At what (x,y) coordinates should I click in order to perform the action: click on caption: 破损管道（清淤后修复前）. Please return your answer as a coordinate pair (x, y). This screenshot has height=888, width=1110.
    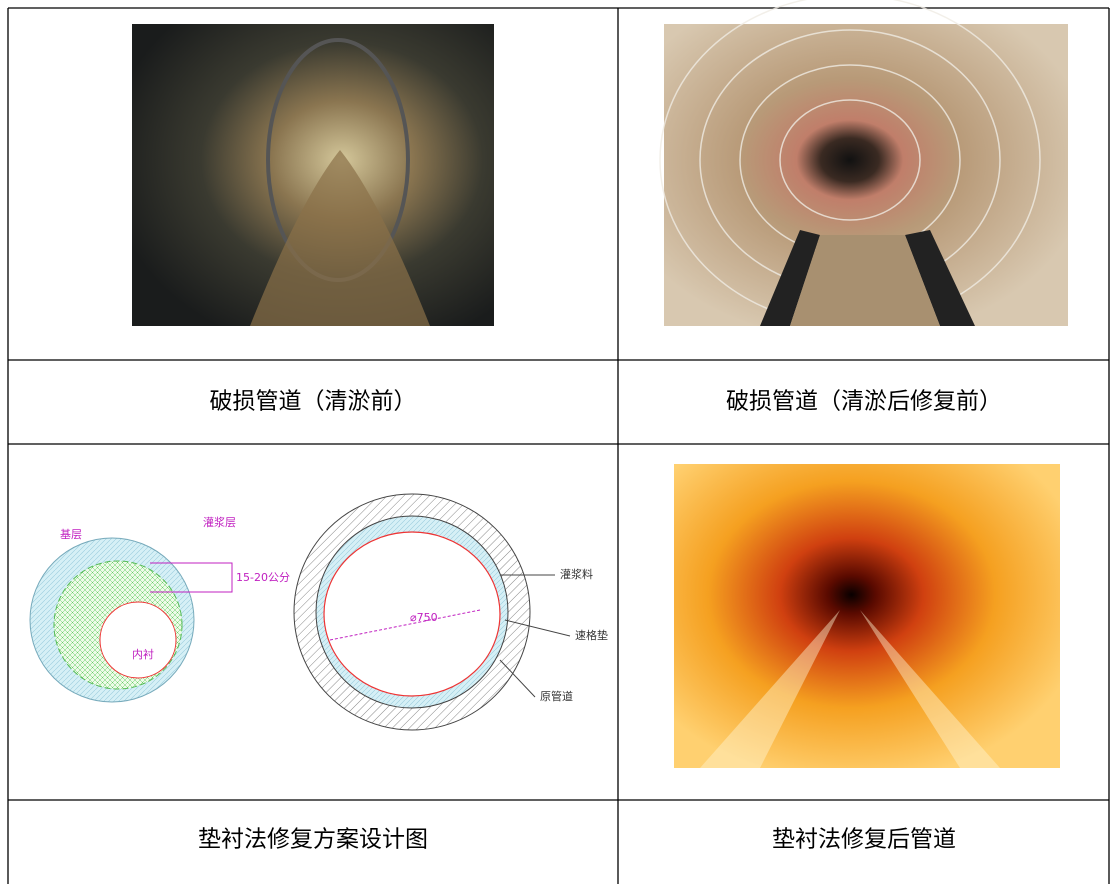
    Looking at the image, I should click on (864, 402).